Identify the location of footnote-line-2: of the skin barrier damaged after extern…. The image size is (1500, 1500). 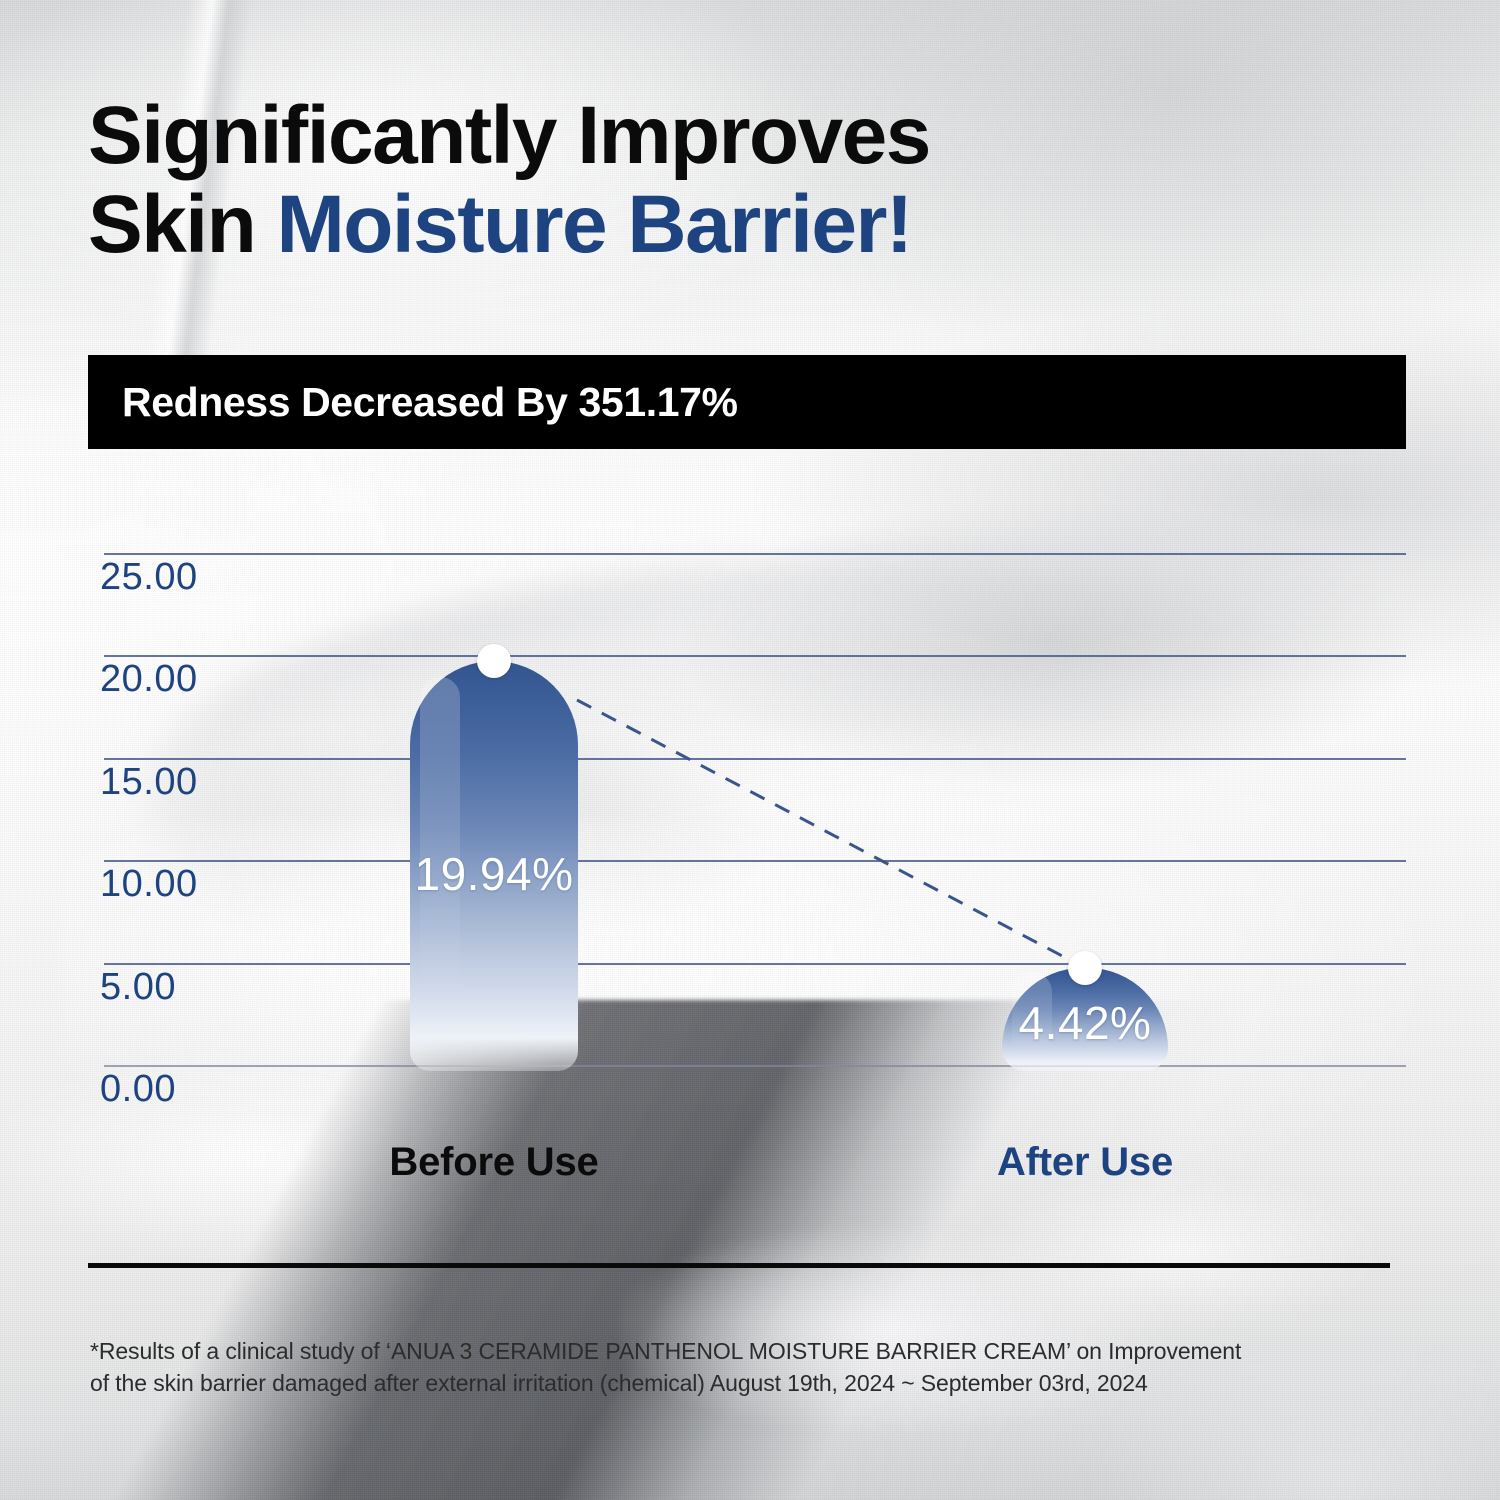
(619, 1382).